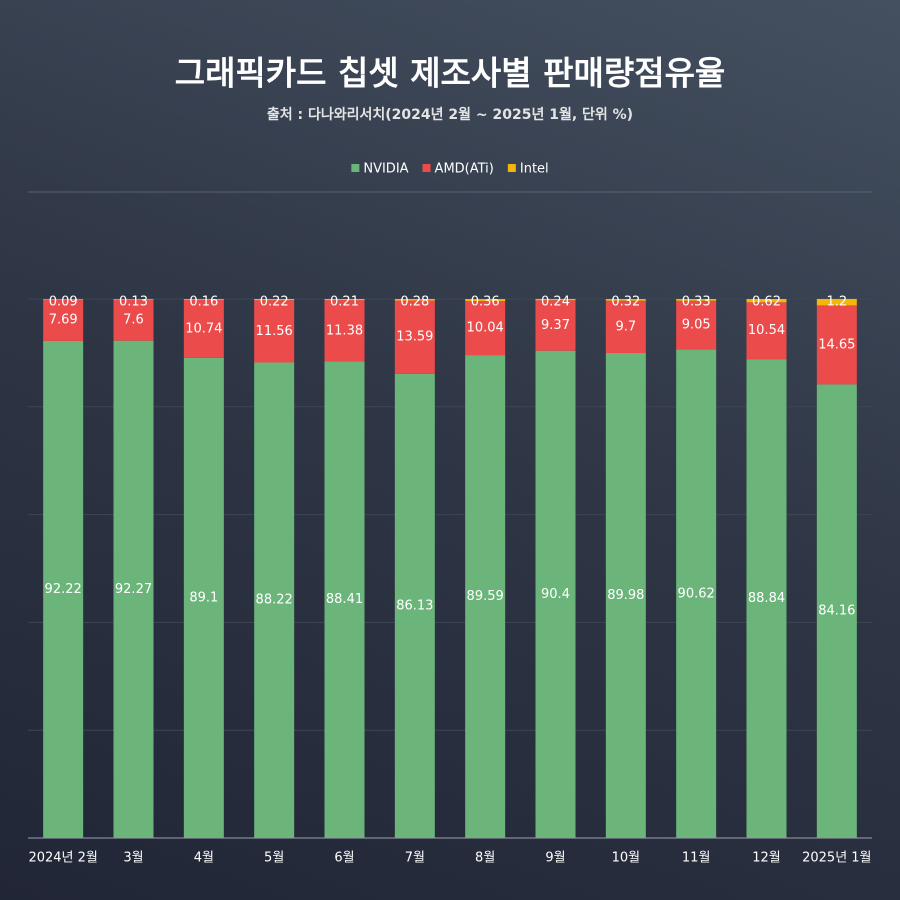  What do you see at coordinates (62, 858) in the screenshot?
I see `x-tick-label: 2024년 2월` at bounding box center [62, 858].